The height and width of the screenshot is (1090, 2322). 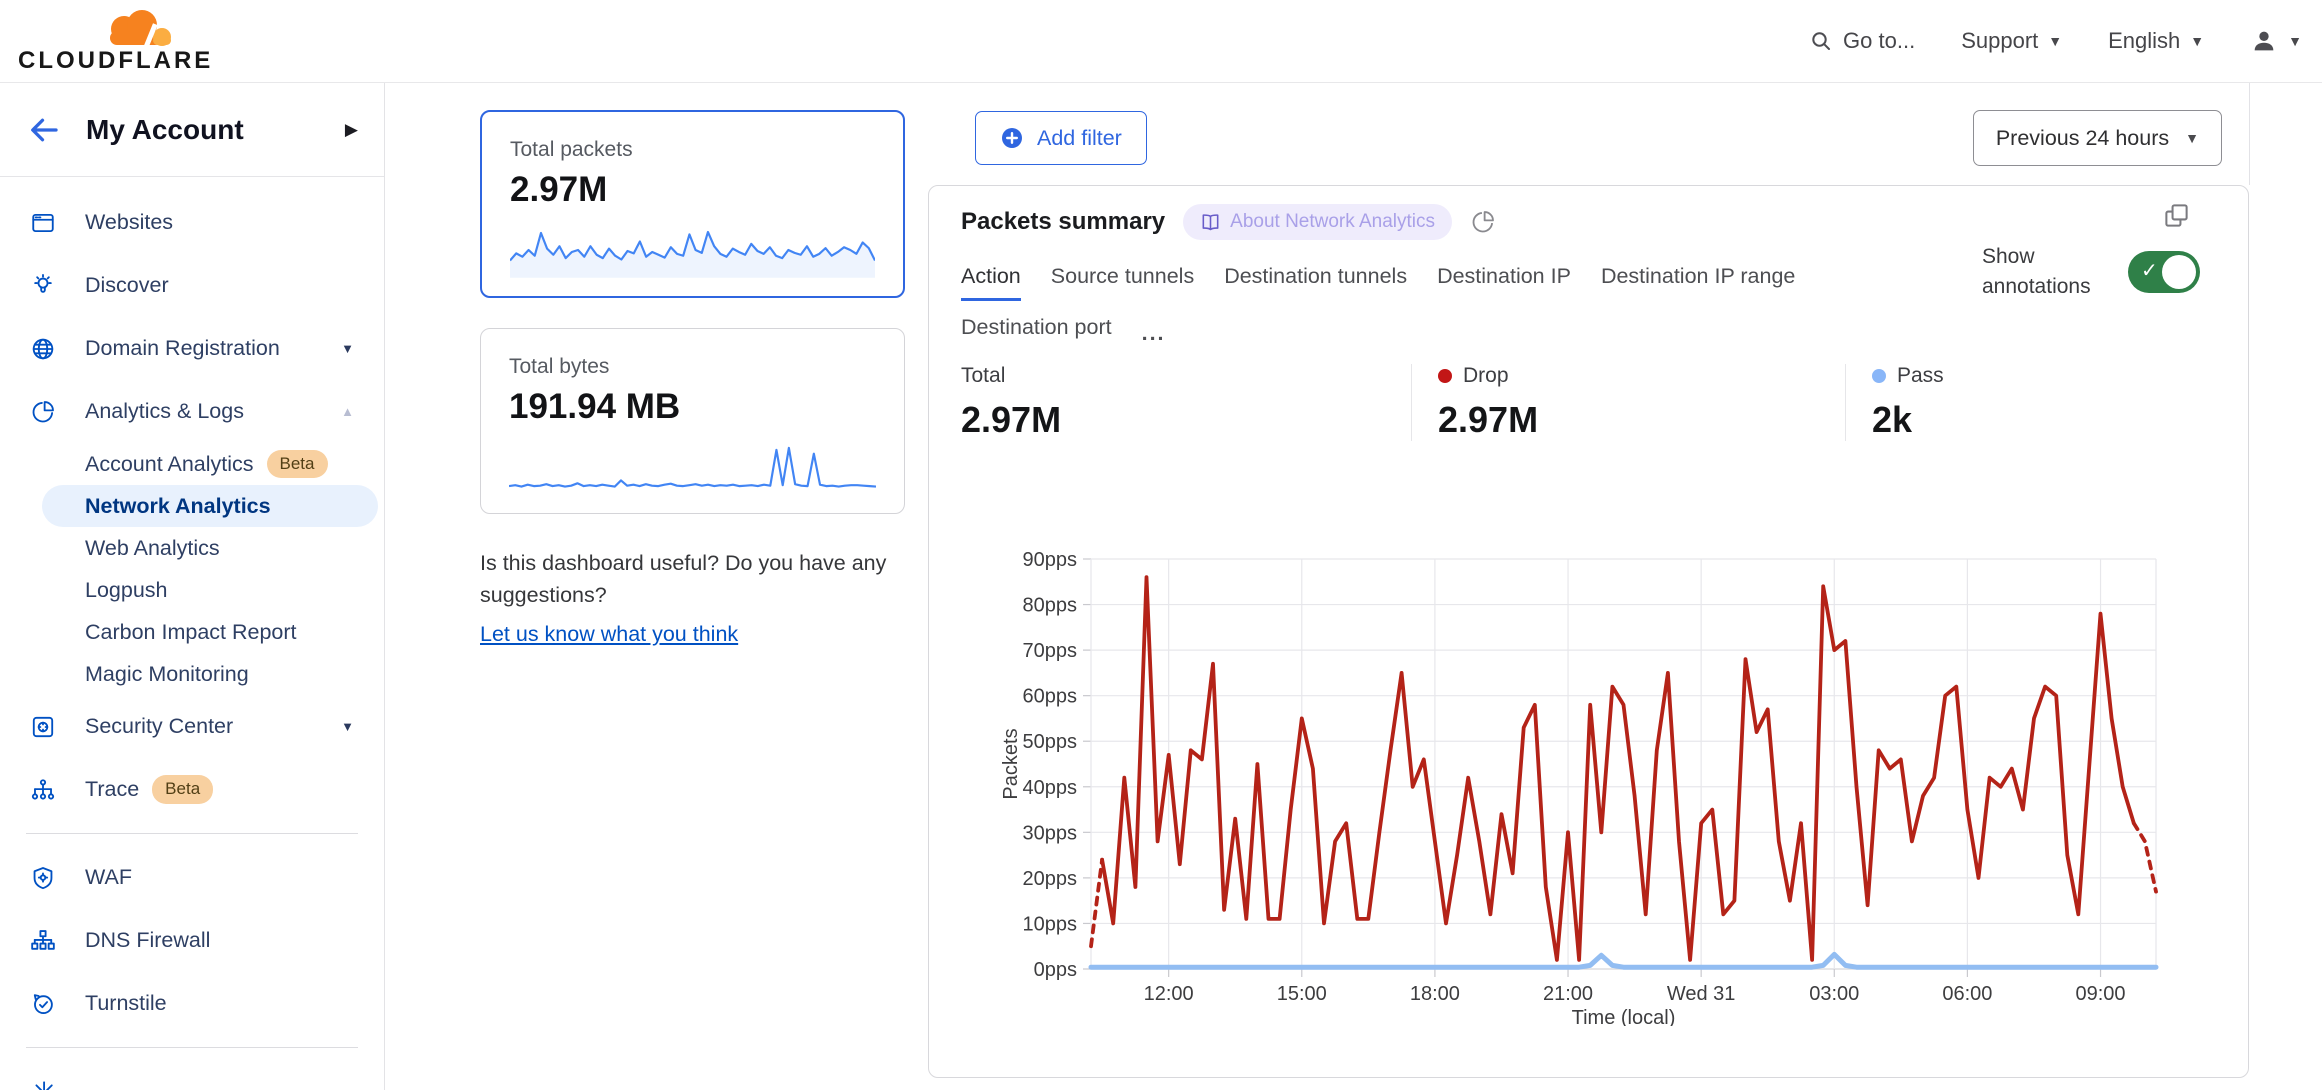 I want to click on sidebar-item-security-center: Security Center ▼, so click(x=192, y=726).